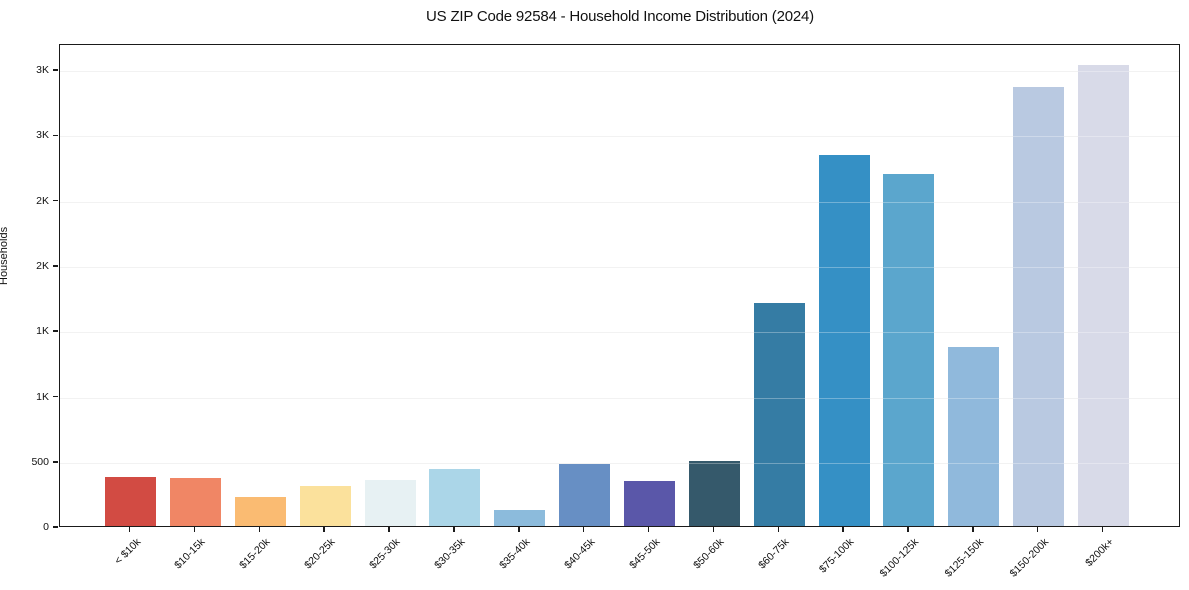 The image size is (1189, 590). I want to click on y-tick-label-3000: 3K, so click(42, 135).